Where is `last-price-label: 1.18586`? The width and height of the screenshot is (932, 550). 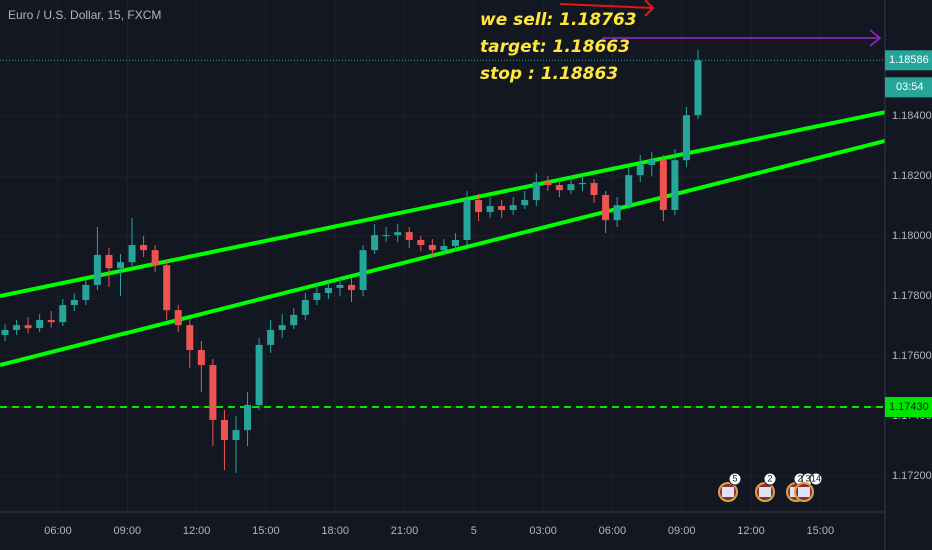 last-price-label: 1.18586 is located at coordinates (909, 60).